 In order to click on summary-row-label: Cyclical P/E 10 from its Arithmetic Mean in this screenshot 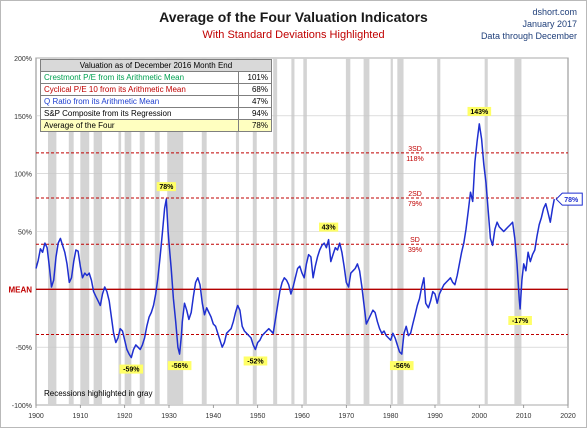, I will do `click(139, 89)`.